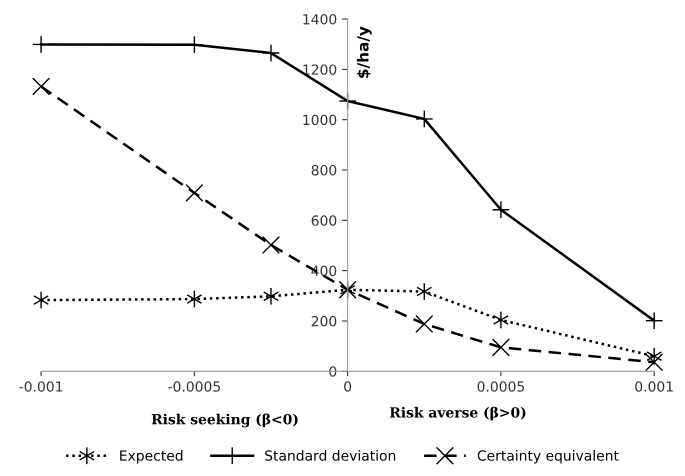 The height and width of the screenshot is (476, 685). I want to click on text: Risk averse (β>0), so click(458, 413).